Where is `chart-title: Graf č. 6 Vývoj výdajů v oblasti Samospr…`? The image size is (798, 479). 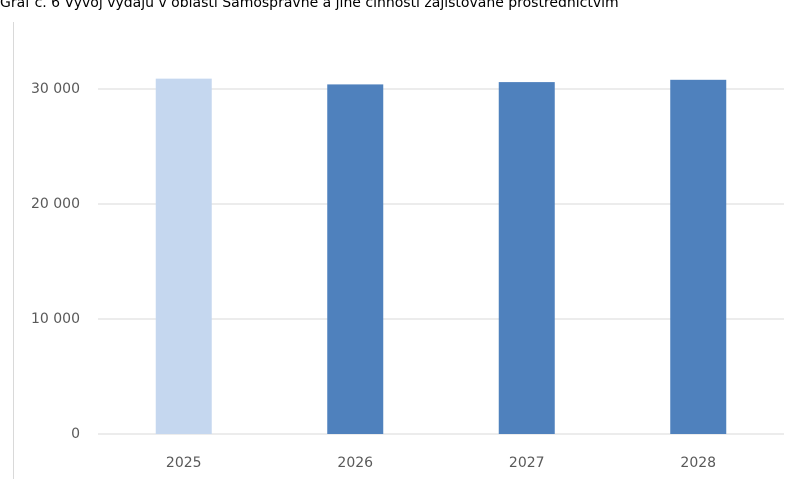 chart-title: Graf č. 6 Vývoj výdajů v oblasti Samospr… is located at coordinates (309, 5).